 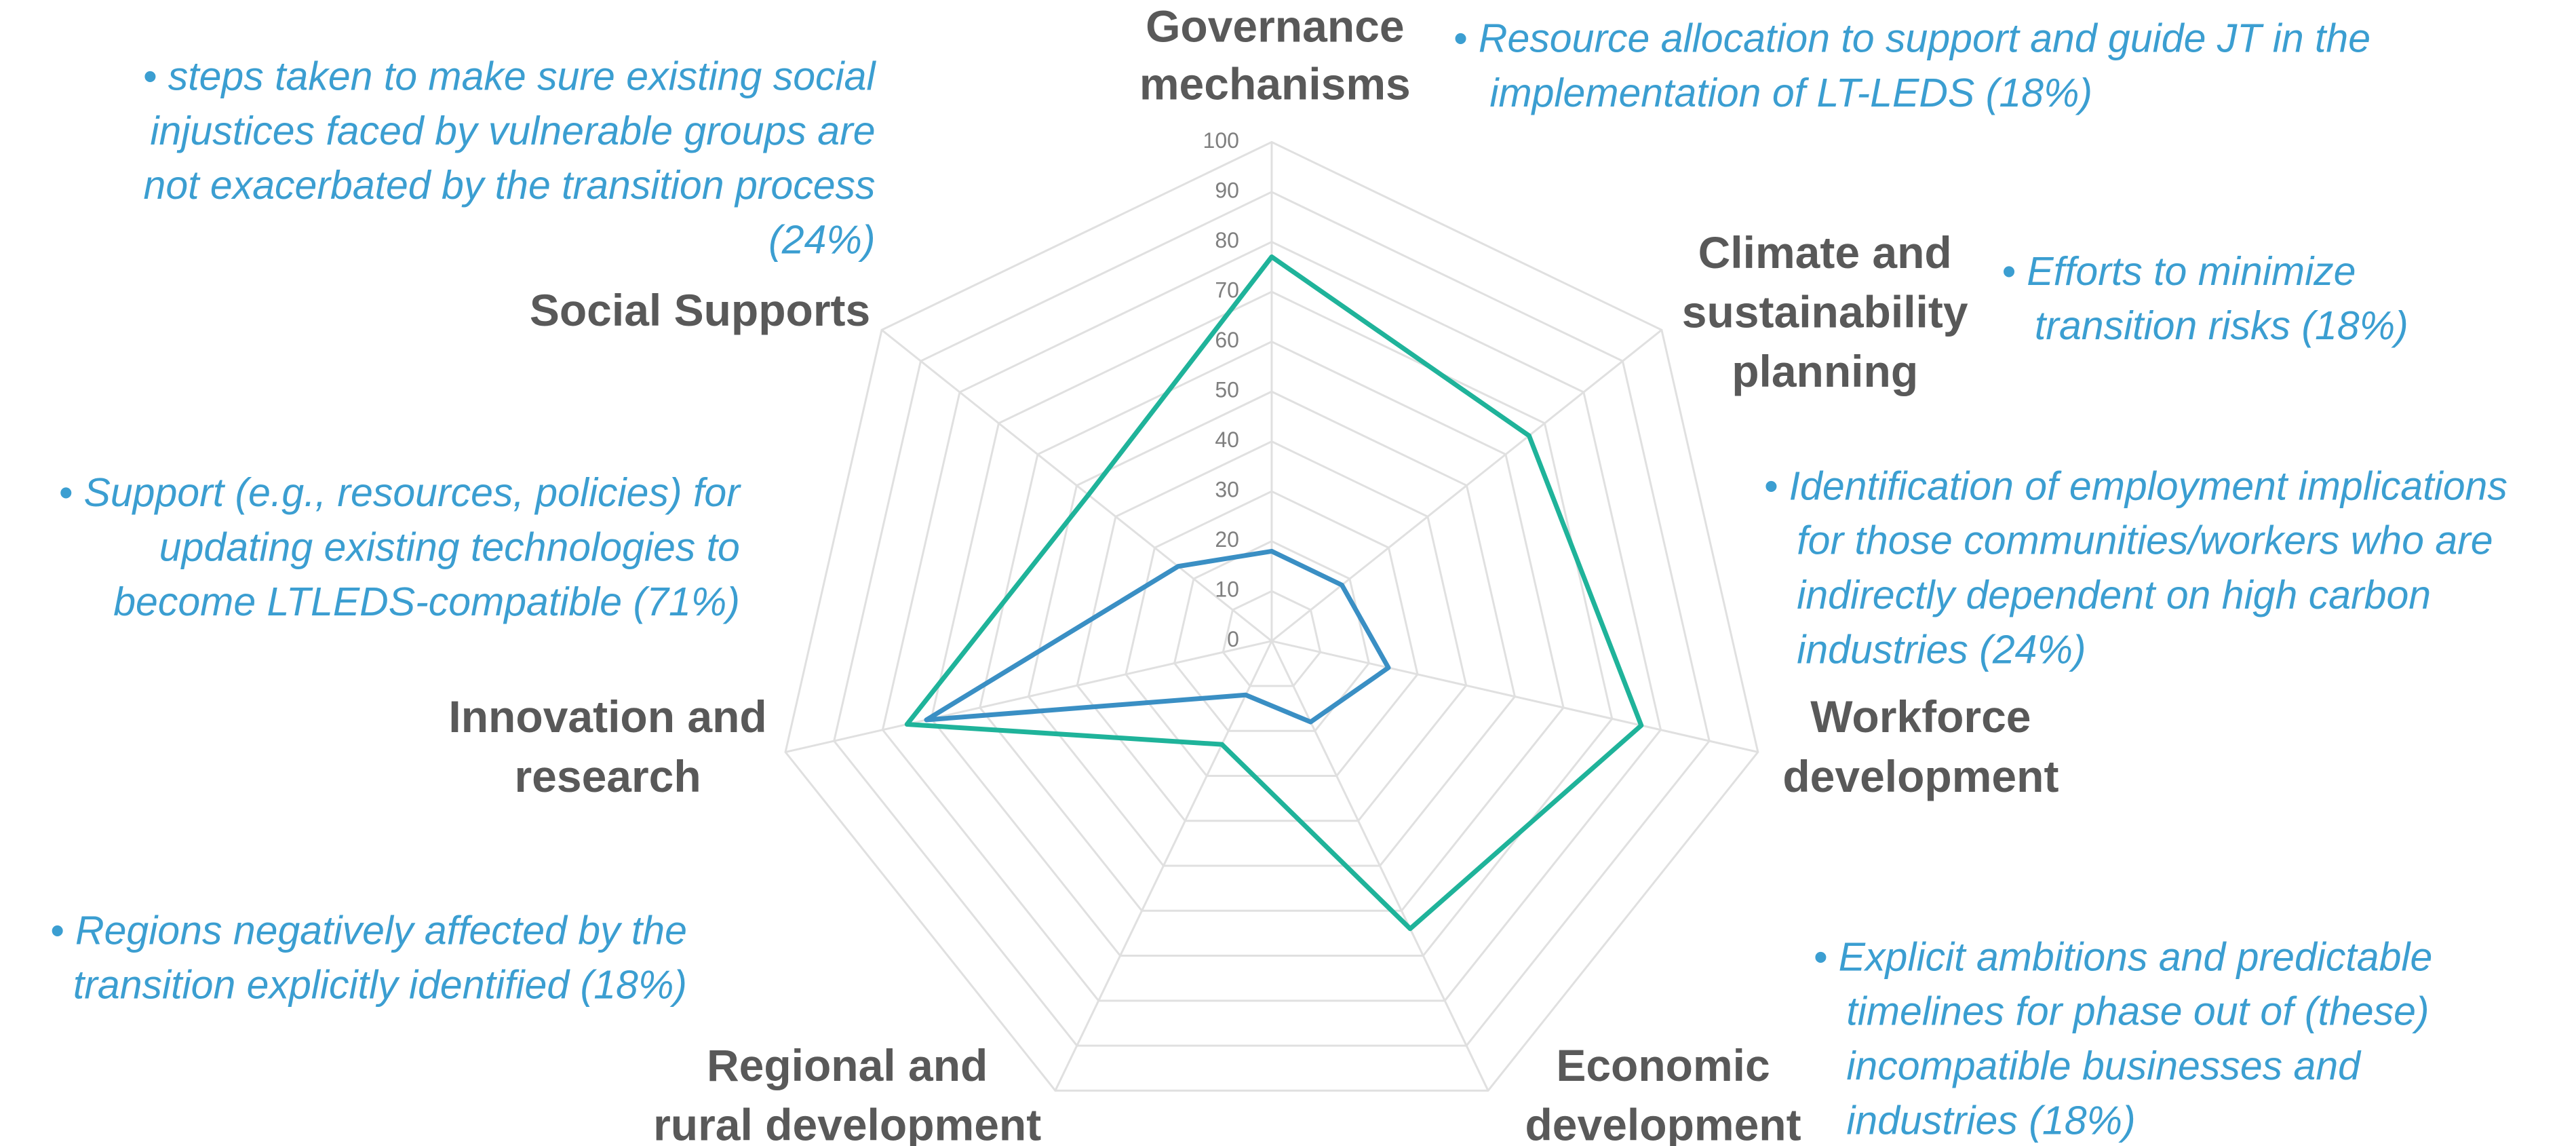 I want to click on annotation: implementation of LT-LEDS (18%), so click(x=1790, y=93).